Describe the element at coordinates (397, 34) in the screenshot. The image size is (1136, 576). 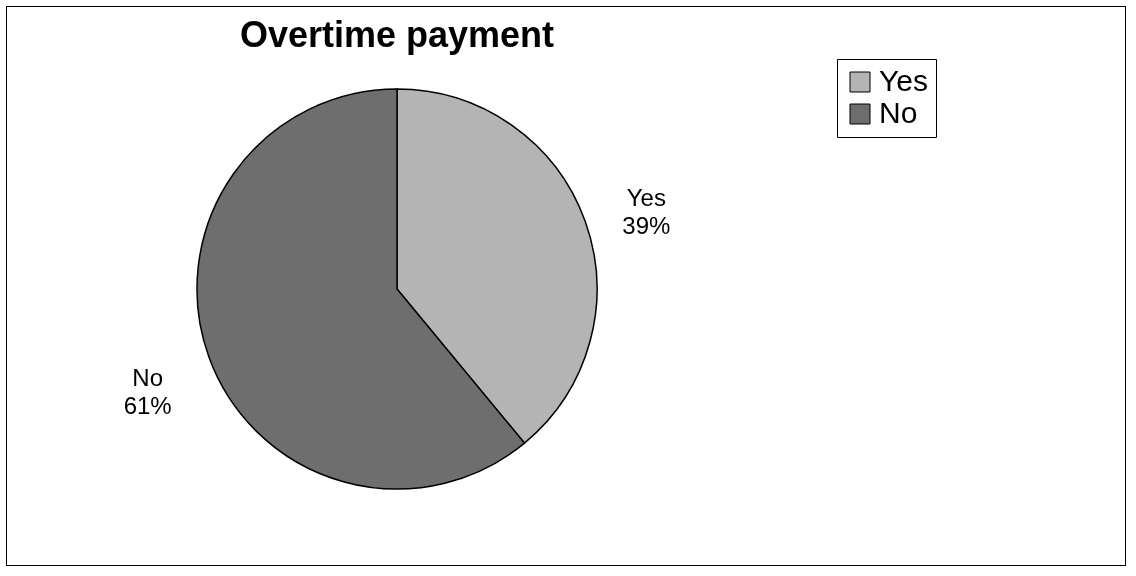
I see `chart-title: Overtime payment` at that location.